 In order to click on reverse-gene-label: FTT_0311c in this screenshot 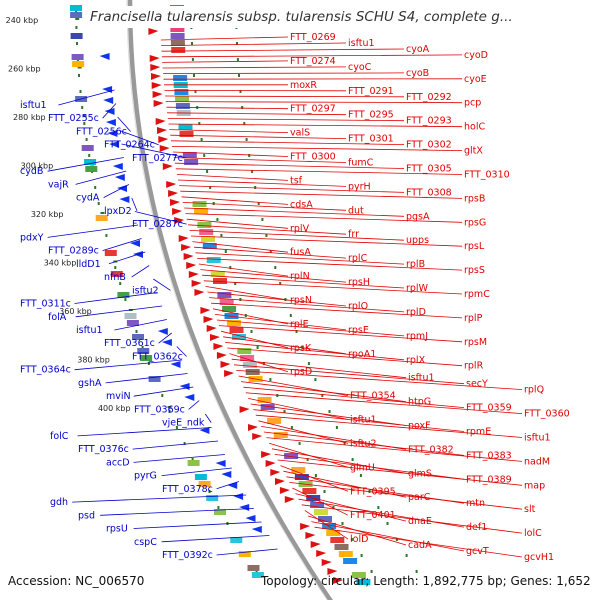, I will do `click(45, 304)`.